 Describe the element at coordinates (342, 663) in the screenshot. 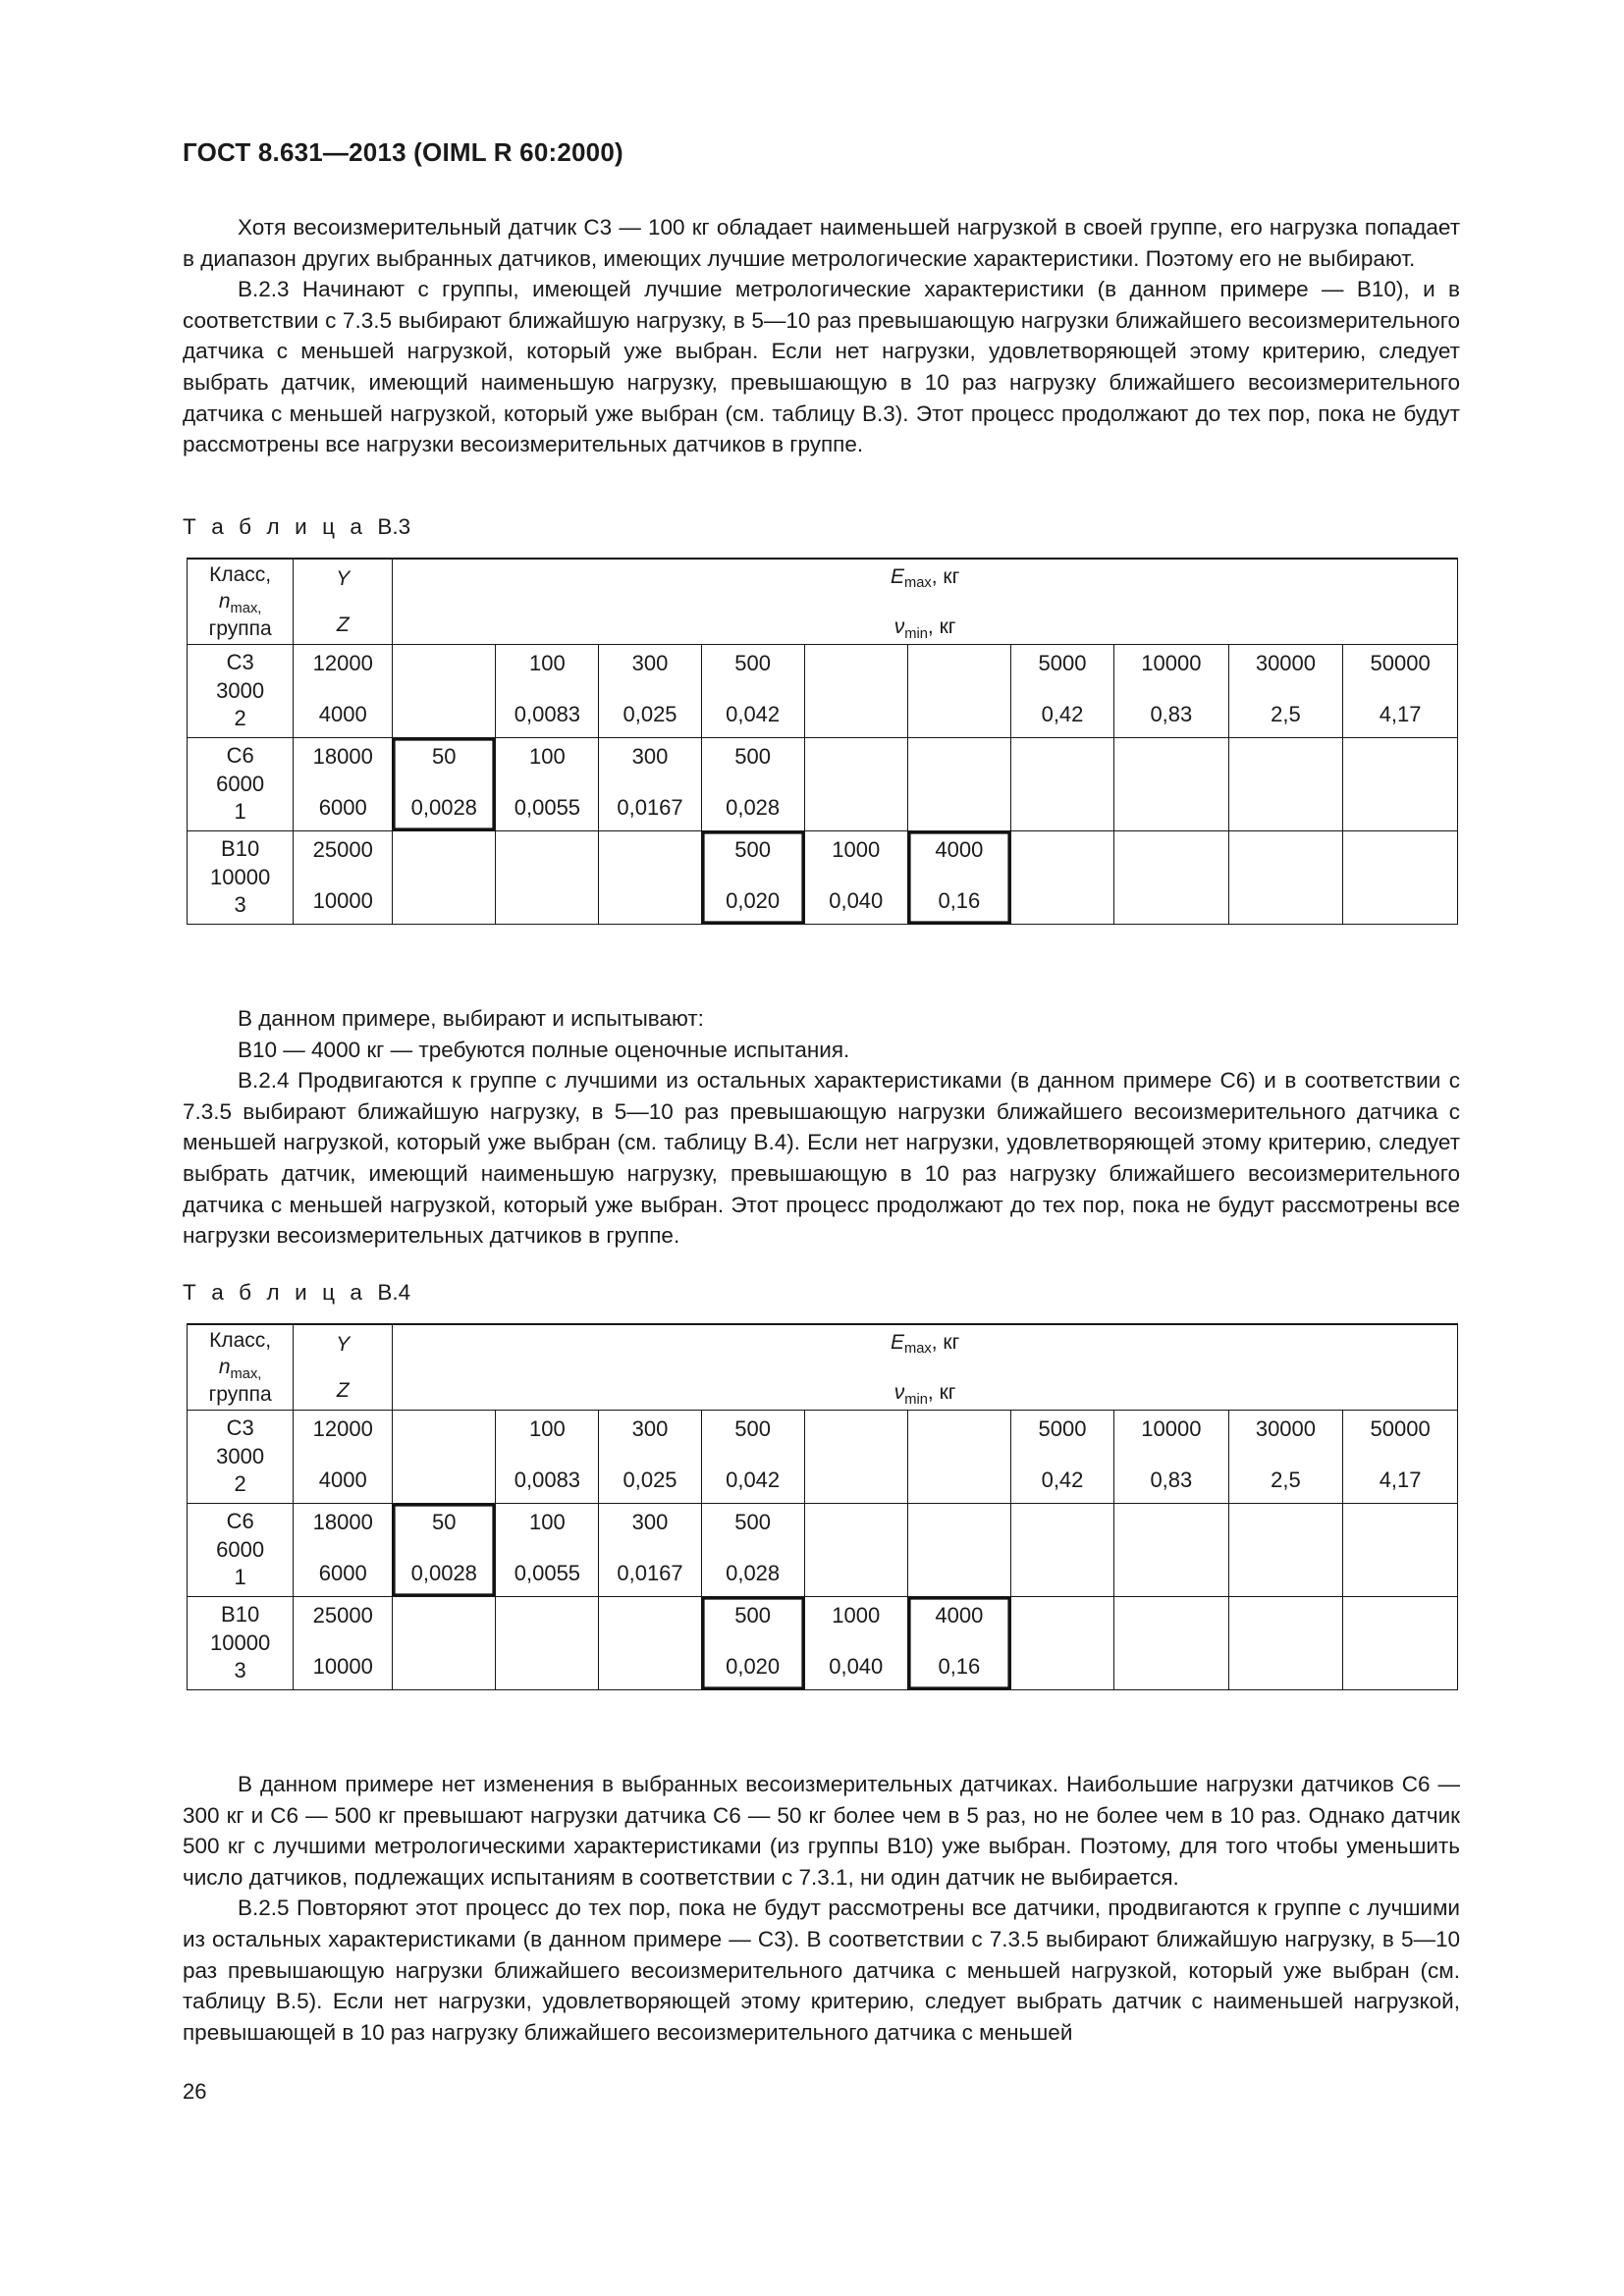

I see `cell-y-value: 12000` at that location.